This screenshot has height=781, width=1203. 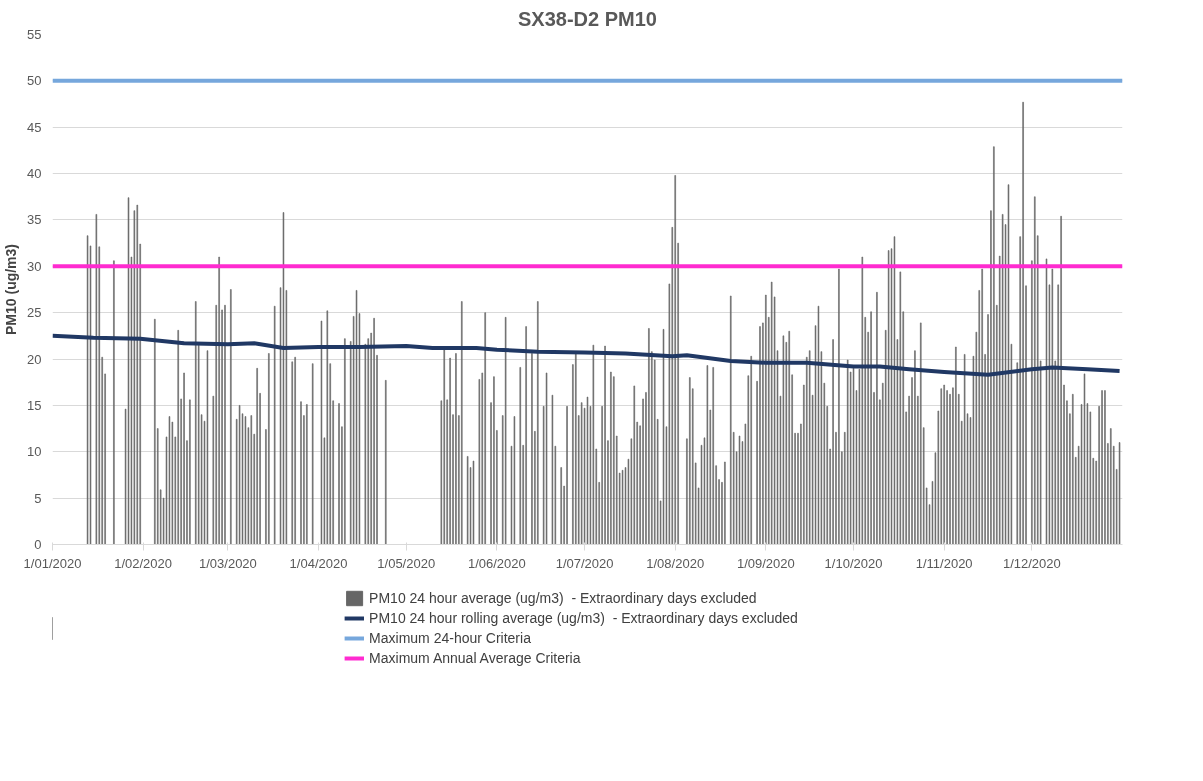 What do you see at coordinates (38, 498) in the screenshot?
I see `y-tick-label: 5` at bounding box center [38, 498].